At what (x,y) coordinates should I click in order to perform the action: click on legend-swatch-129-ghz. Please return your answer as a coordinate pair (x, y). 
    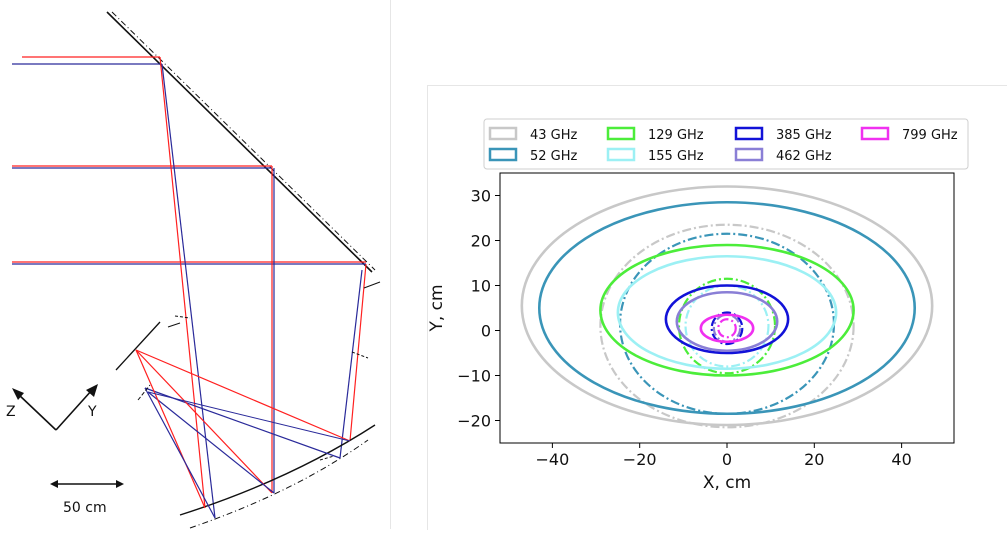
    Looking at the image, I should click on (621, 133).